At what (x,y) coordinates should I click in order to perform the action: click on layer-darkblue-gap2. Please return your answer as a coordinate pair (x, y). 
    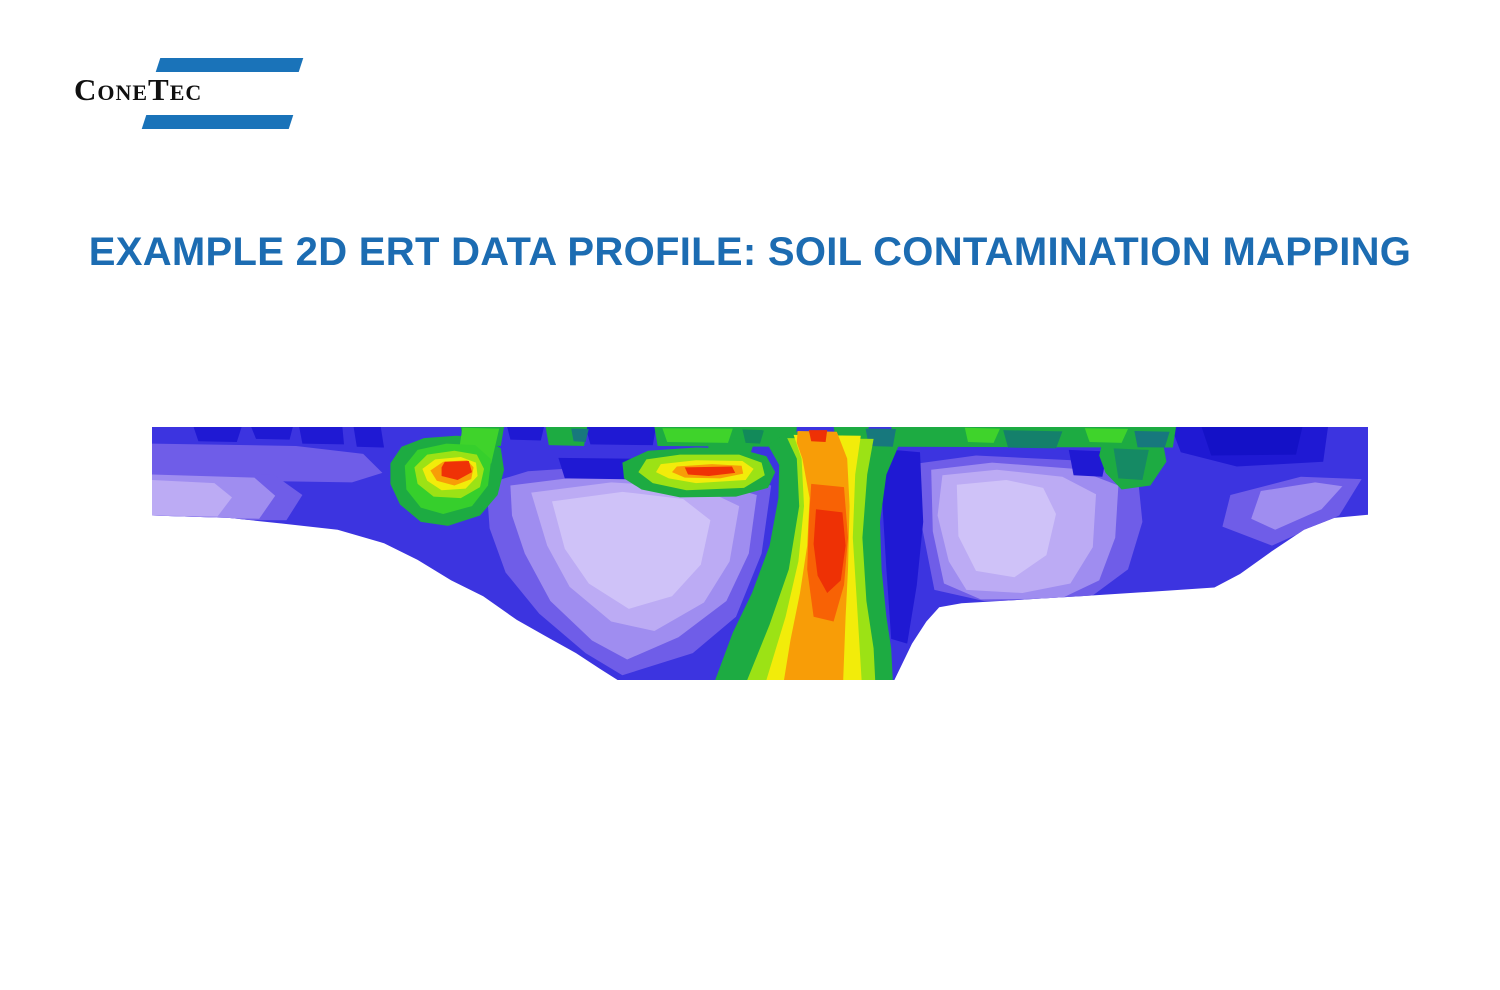
    Looking at the image, I should click on (620, 436).